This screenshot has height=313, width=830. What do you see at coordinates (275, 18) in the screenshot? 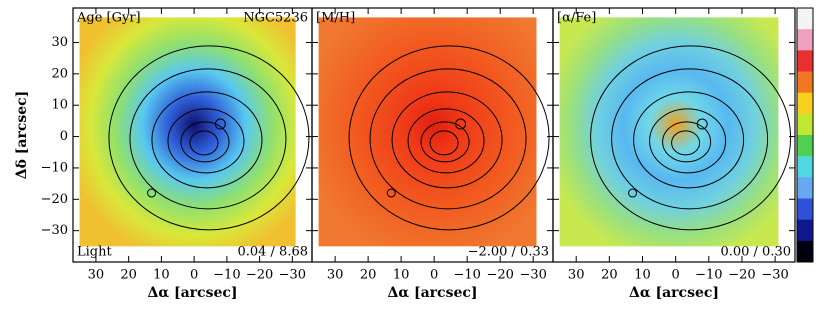
I see `object-name: NGC5236` at bounding box center [275, 18].